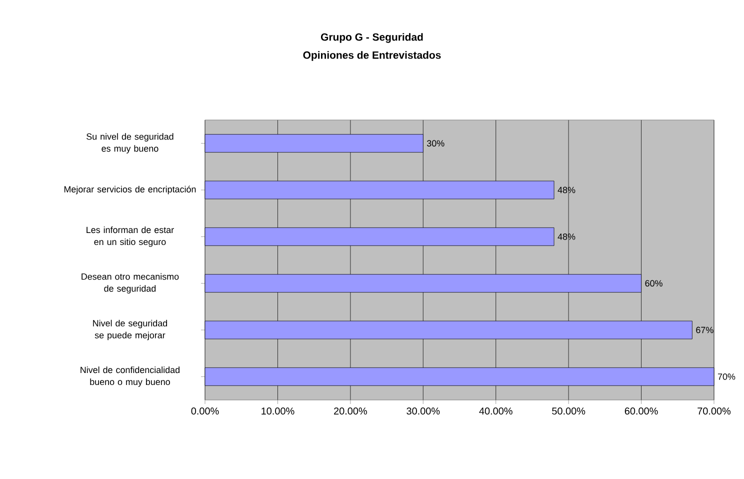  Describe the element at coordinates (495, 411) in the screenshot. I see `x-tick-label: 40.00%` at that location.